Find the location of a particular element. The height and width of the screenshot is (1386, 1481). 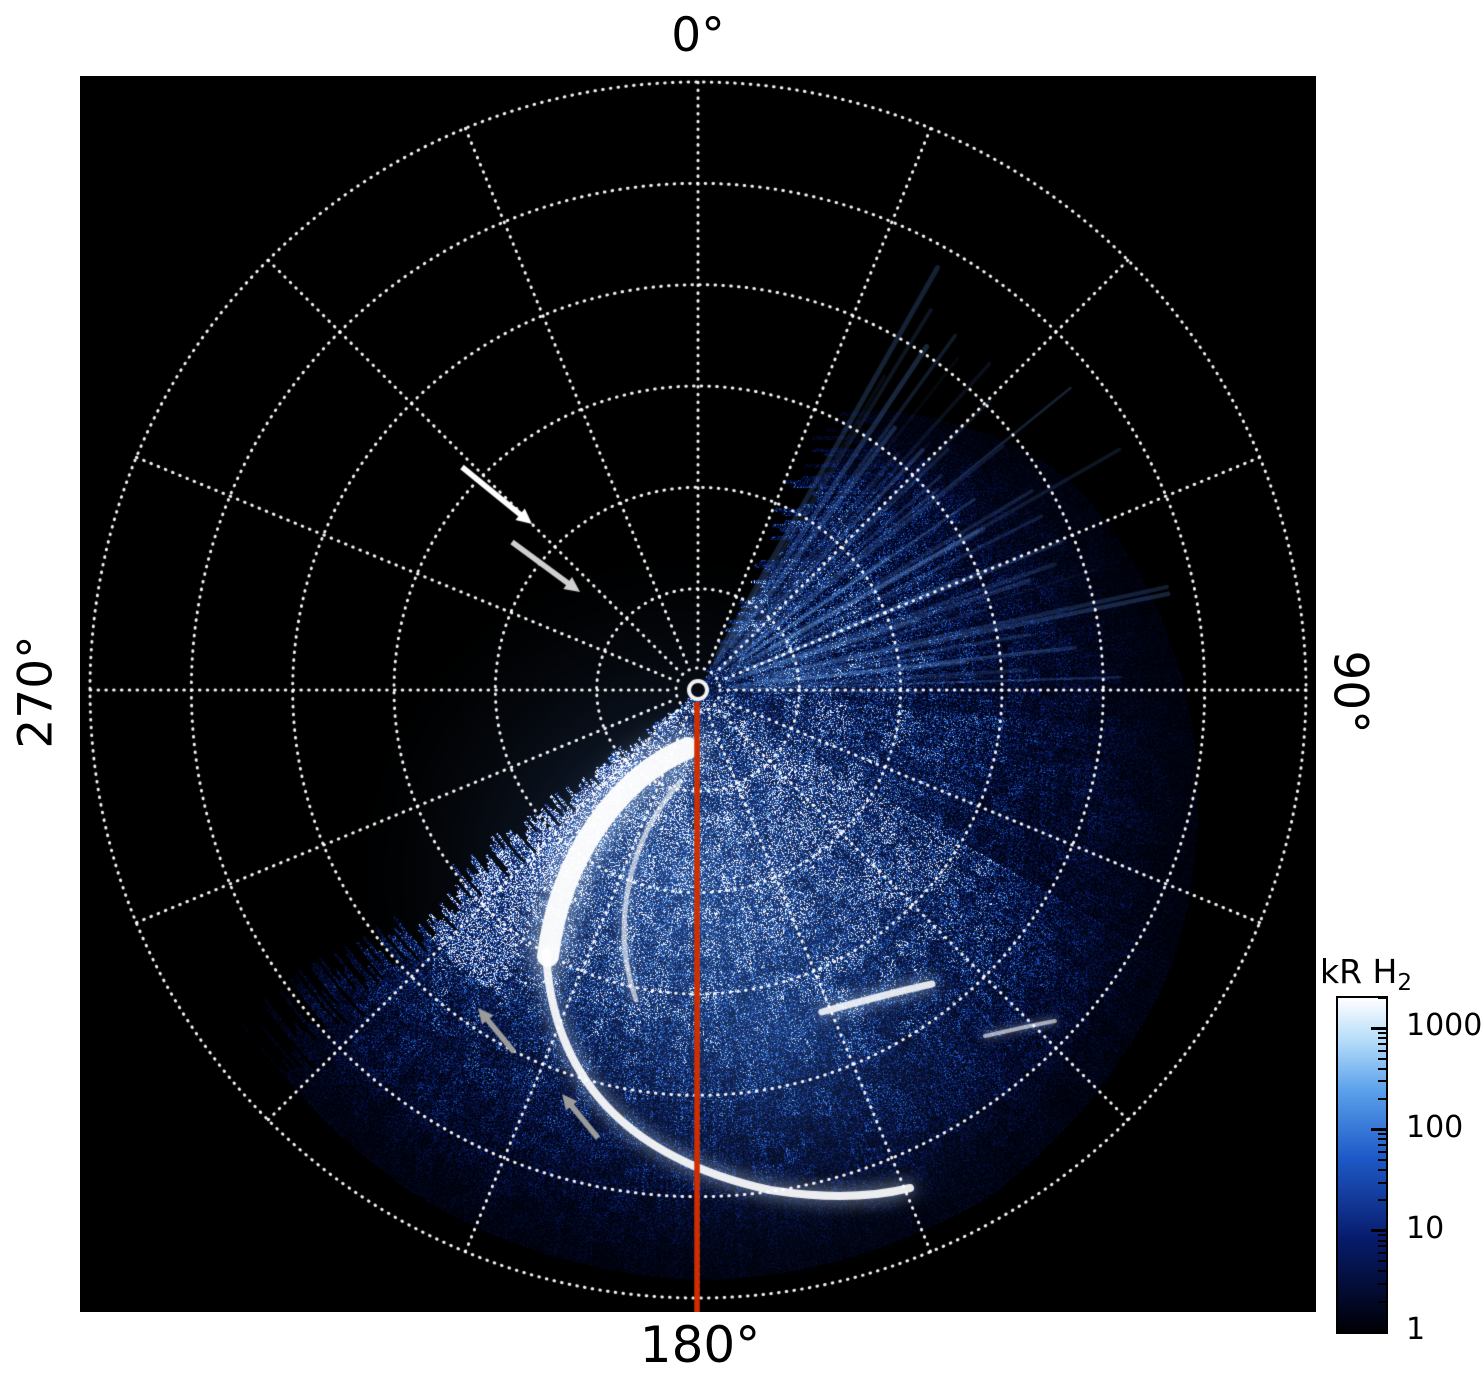

colorbar-title-subscript: 2 is located at coordinates (1404, 983).